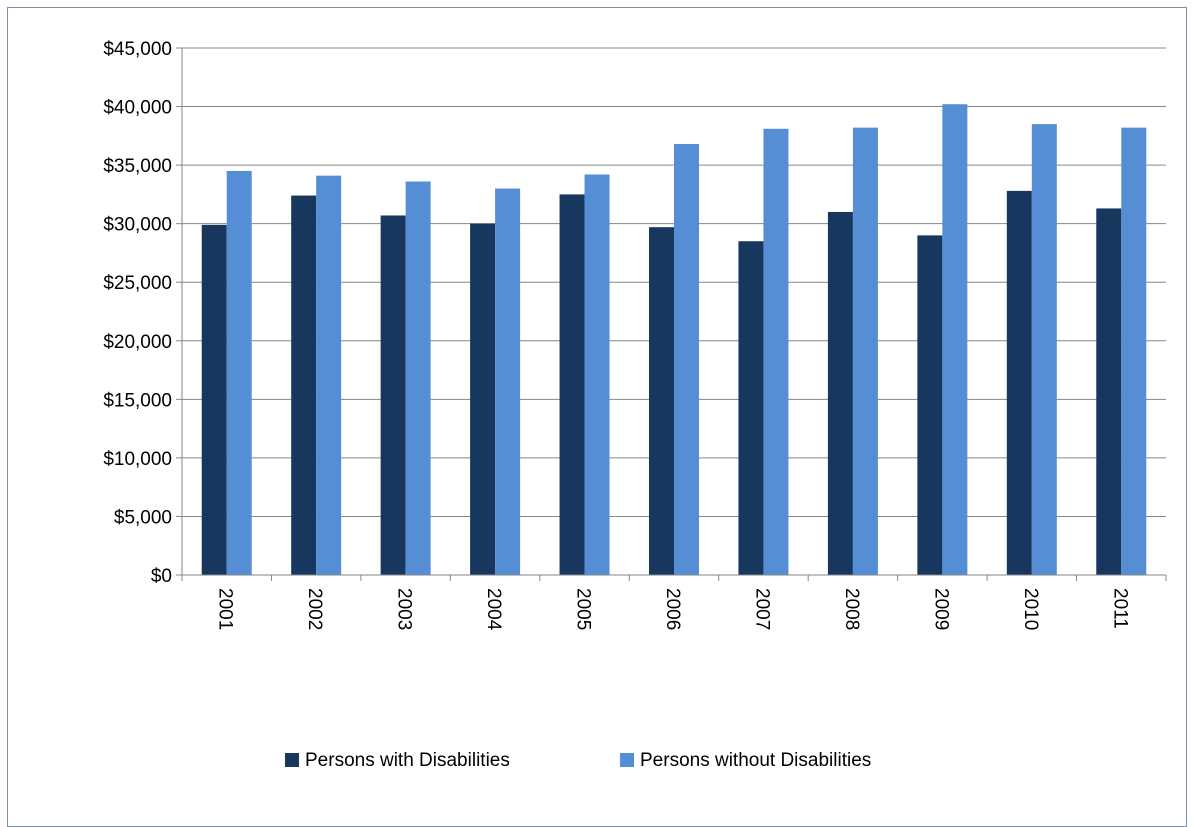 This screenshot has width=1194, height=827. Describe the element at coordinates (483, 399) in the screenshot. I see `bar-with-disabilities-2004` at that location.